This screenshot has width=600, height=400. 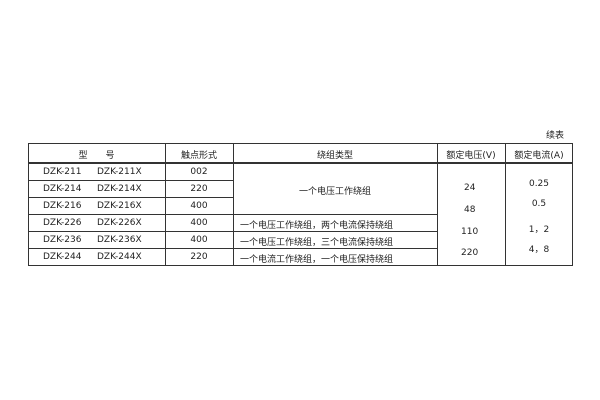 What do you see at coordinates (470, 188) in the screenshot?
I see `rated-voltage: 24` at bounding box center [470, 188].